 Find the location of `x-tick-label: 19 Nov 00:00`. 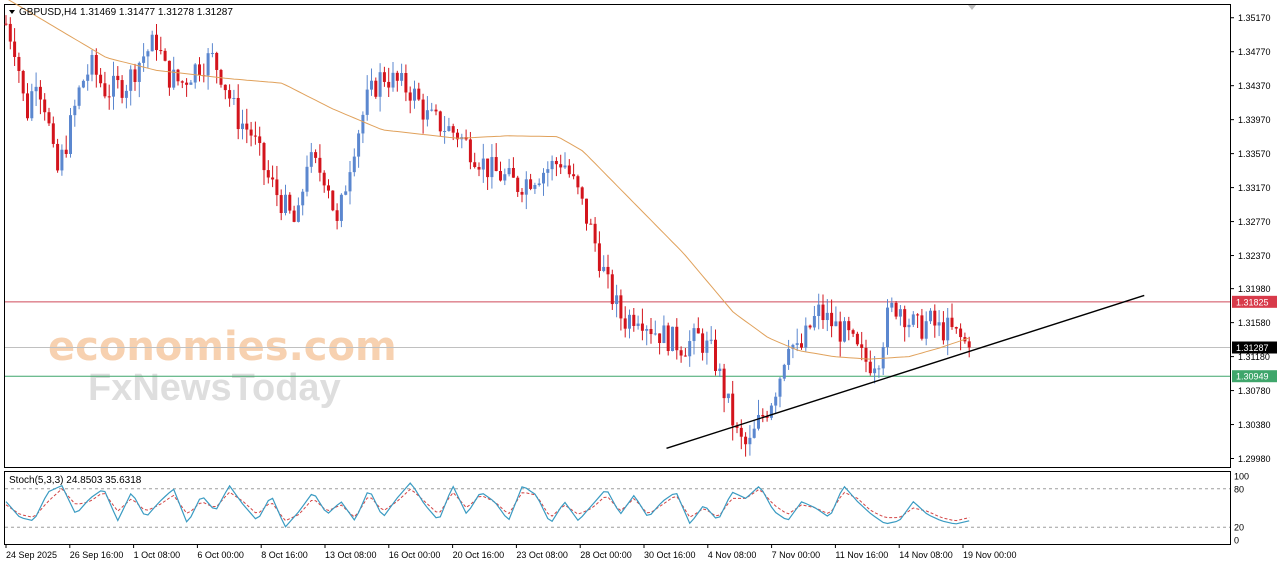

x-tick-label: 19 Nov 00:00 is located at coordinates (990, 555).